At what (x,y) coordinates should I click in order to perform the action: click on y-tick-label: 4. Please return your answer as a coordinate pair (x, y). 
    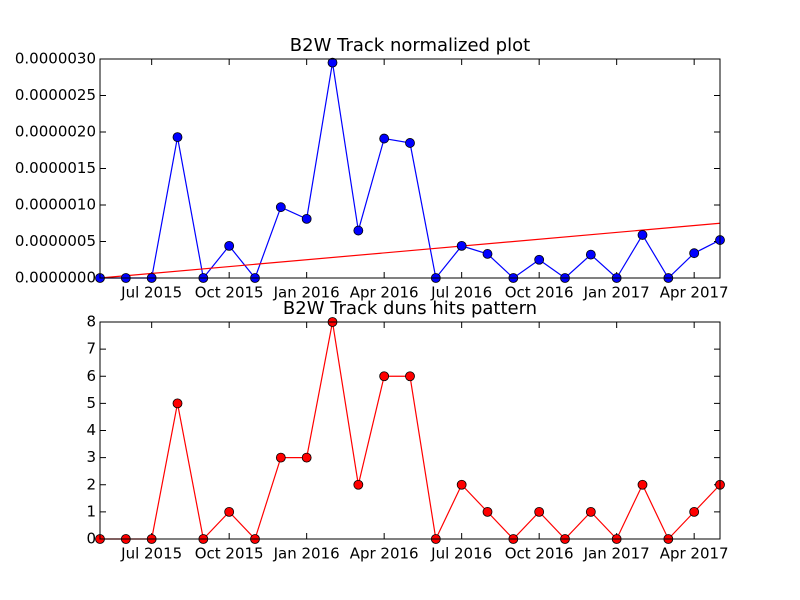
    Looking at the image, I should click on (91, 430).